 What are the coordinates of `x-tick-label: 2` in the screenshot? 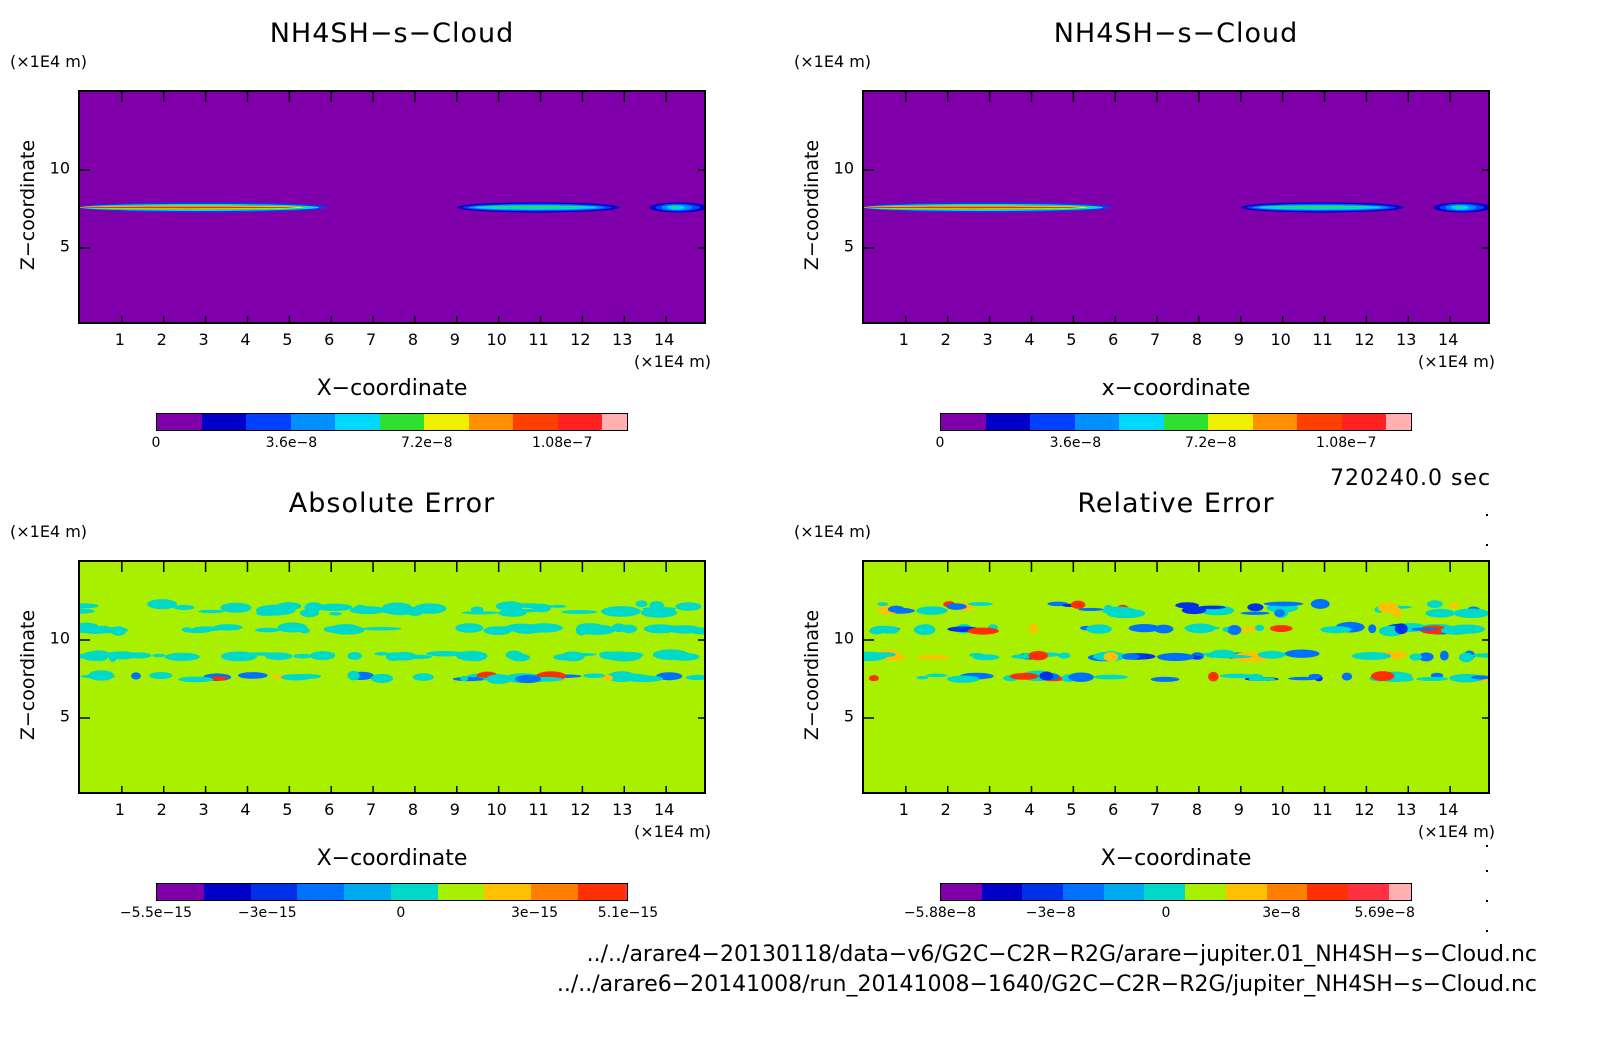 It's located at (945, 339).